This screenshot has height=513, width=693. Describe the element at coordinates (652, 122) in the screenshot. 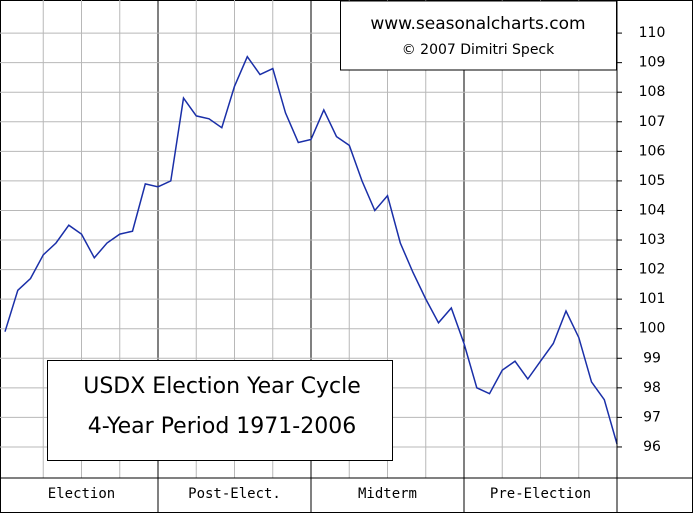

I see `y-tick-label: 107` at that location.